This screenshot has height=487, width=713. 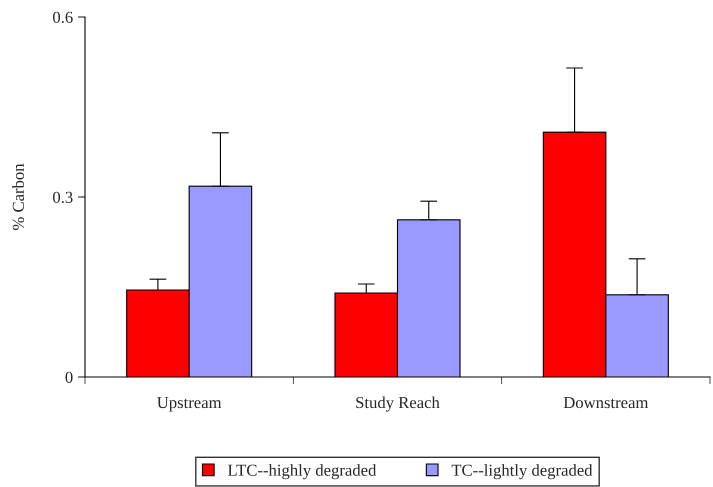 What do you see at coordinates (18, 197) in the screenshot?
I see `y-axis-title: % Carbon` at bounding box center [18, 197].